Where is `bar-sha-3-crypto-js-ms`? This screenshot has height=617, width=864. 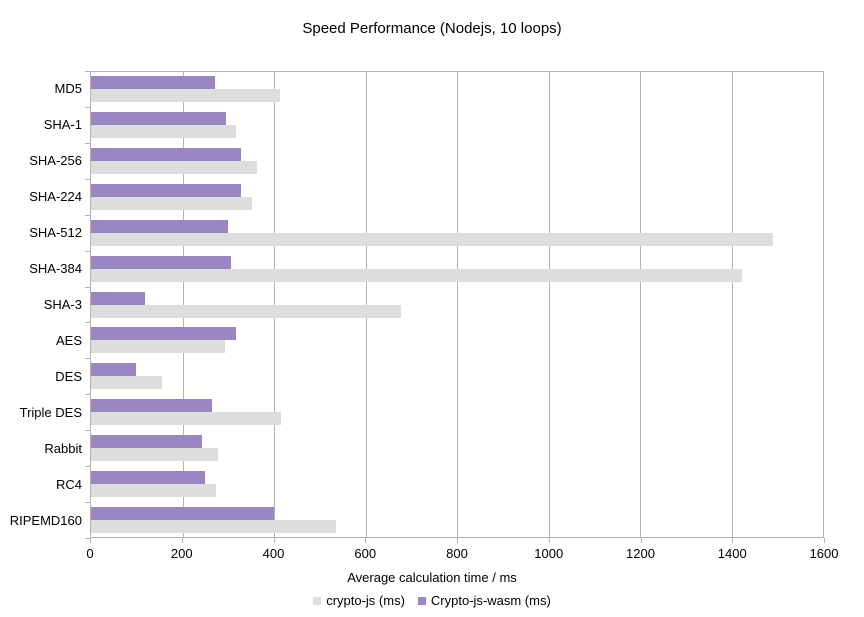 bar-sha-3-crypto-js-ms is located at coordinates (246, 311).